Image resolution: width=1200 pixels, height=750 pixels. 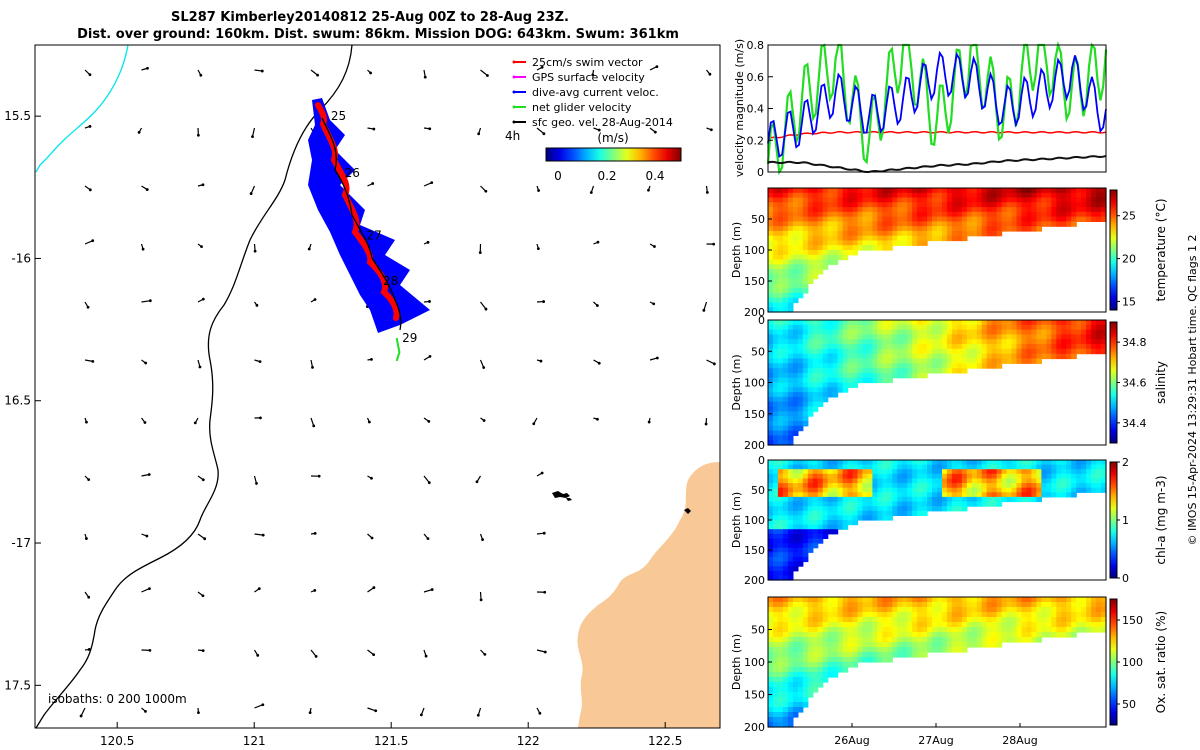 What do you see at coordinates (117, 741) in the screenshot?
I see `map-xtick-label: 120.5` at bounding box center [117, 741].